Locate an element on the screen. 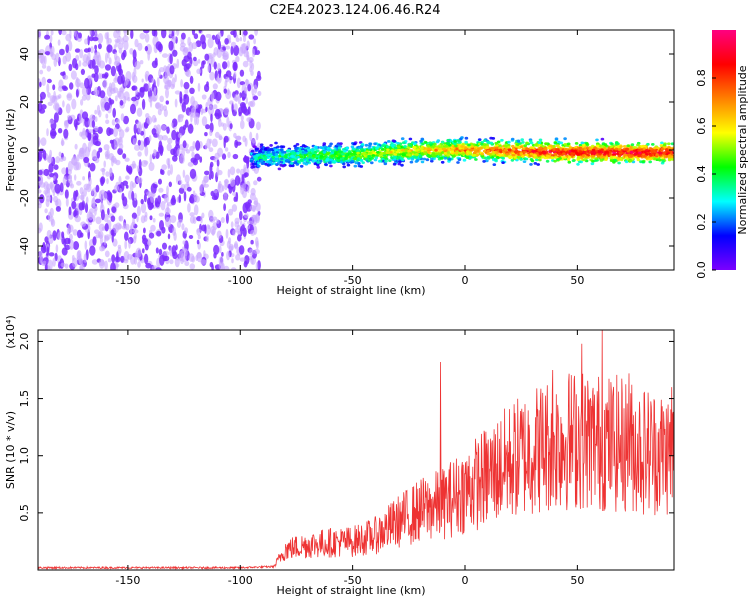 The width and height of the screenshot is (750, 600). colorbar-label: Normalized spectral amplitude is located at coordinates (742, 149).